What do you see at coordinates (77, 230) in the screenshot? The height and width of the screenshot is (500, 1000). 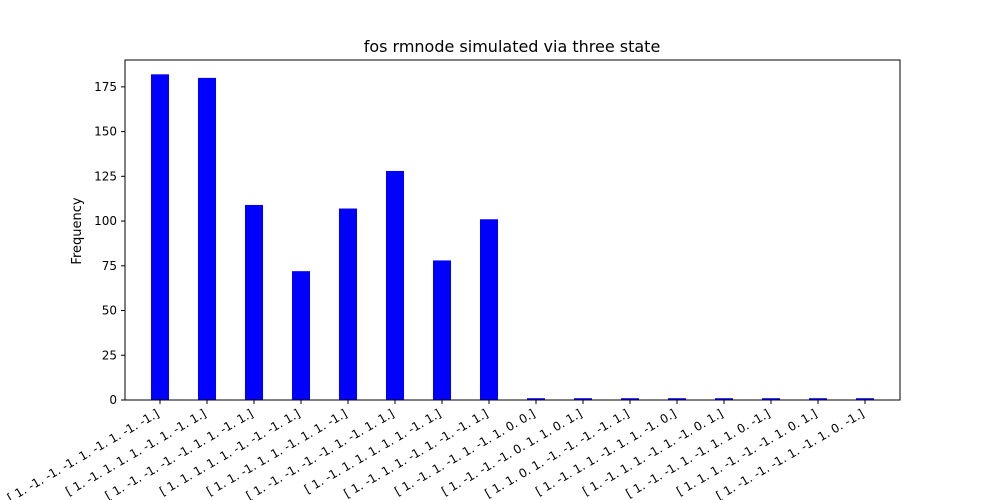 I see `y-axis-label: Frequency` at bounding box center [77, 230].